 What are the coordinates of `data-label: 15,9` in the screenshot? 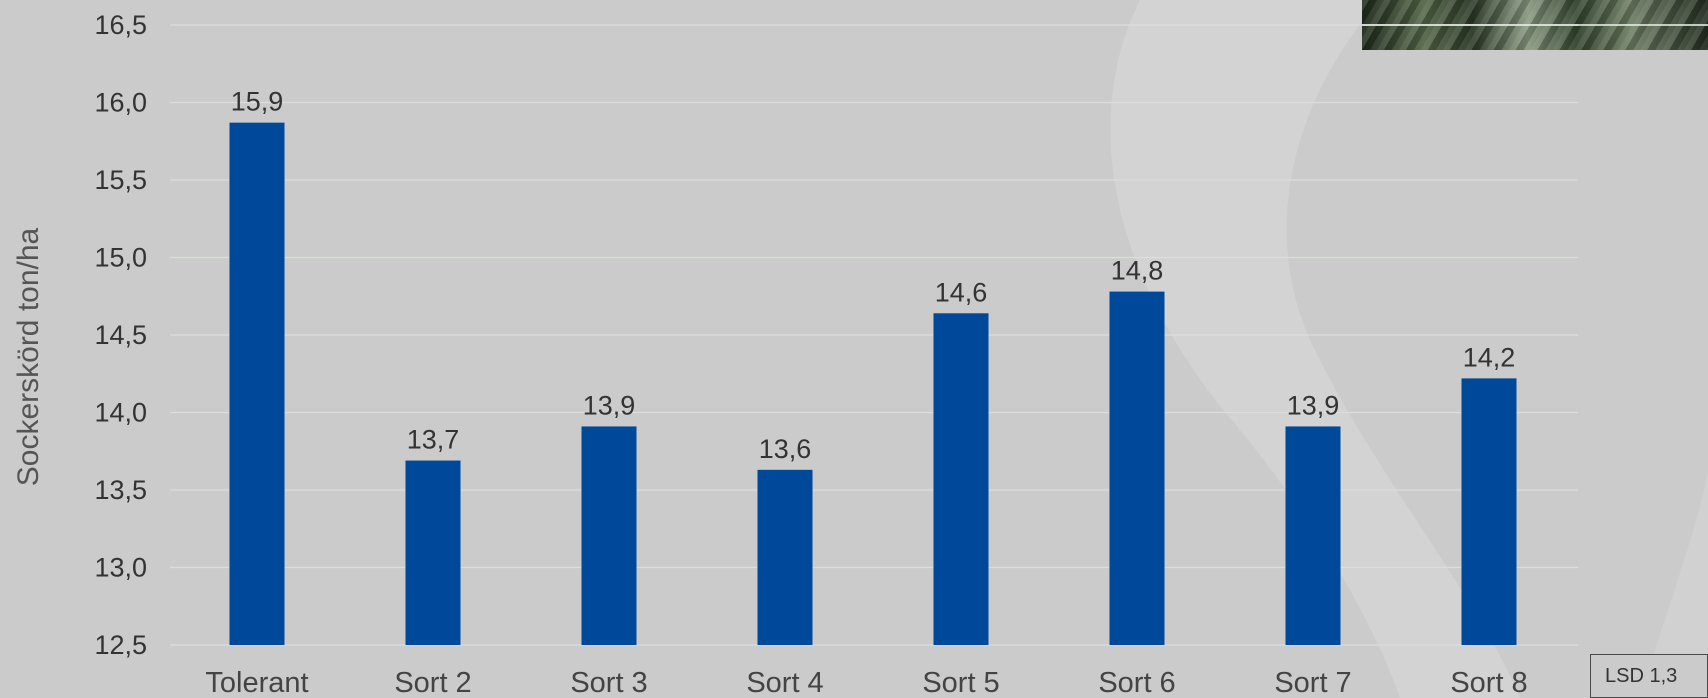 It's located at (257, 102).